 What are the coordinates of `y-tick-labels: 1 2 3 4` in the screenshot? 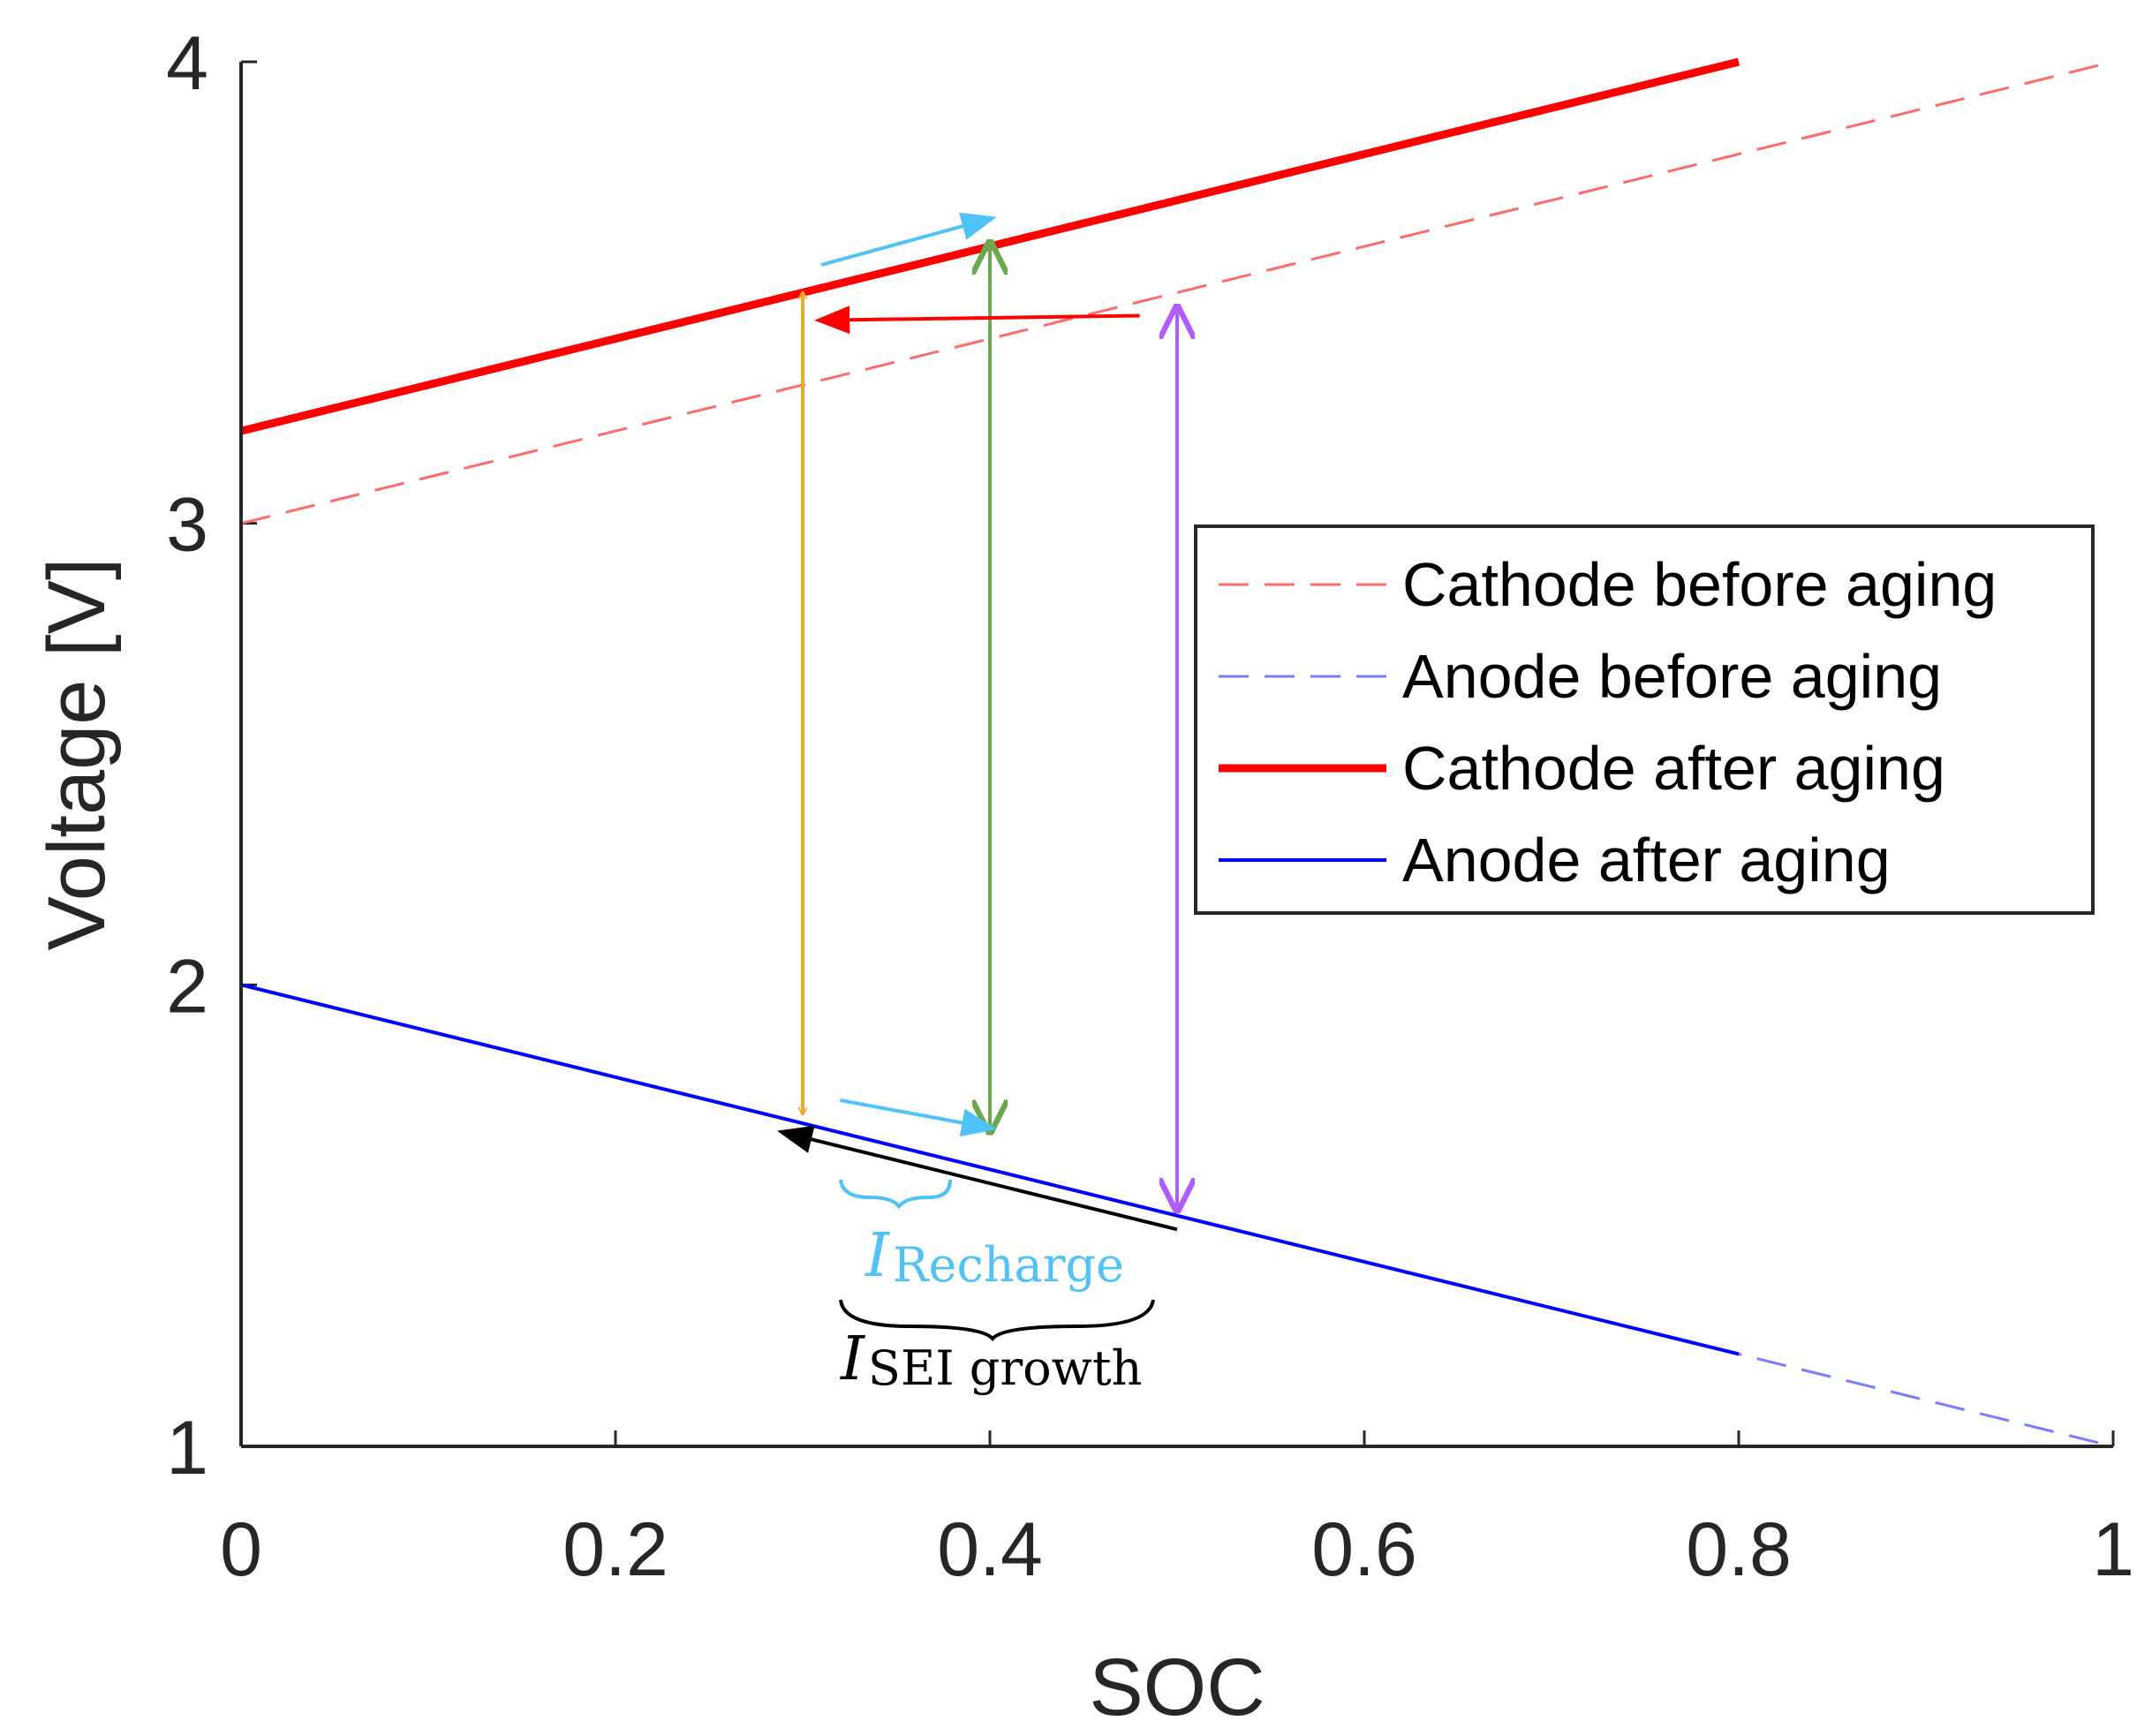 It's located at (187, 756).